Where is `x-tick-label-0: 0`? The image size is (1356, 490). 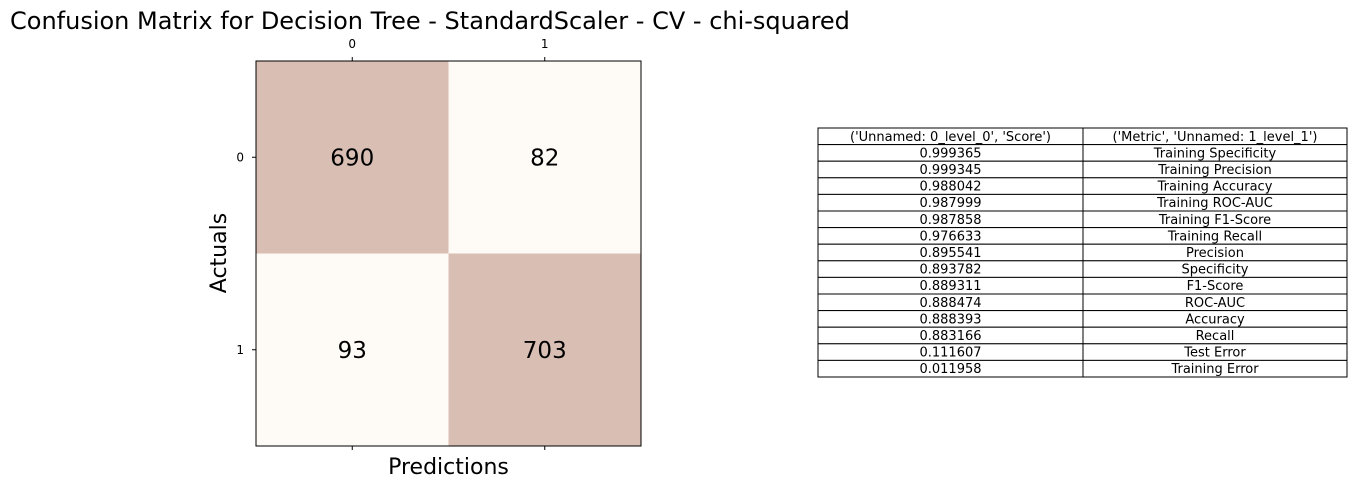
x-tick-label-0: 0 is located at coordinates (352, 44).